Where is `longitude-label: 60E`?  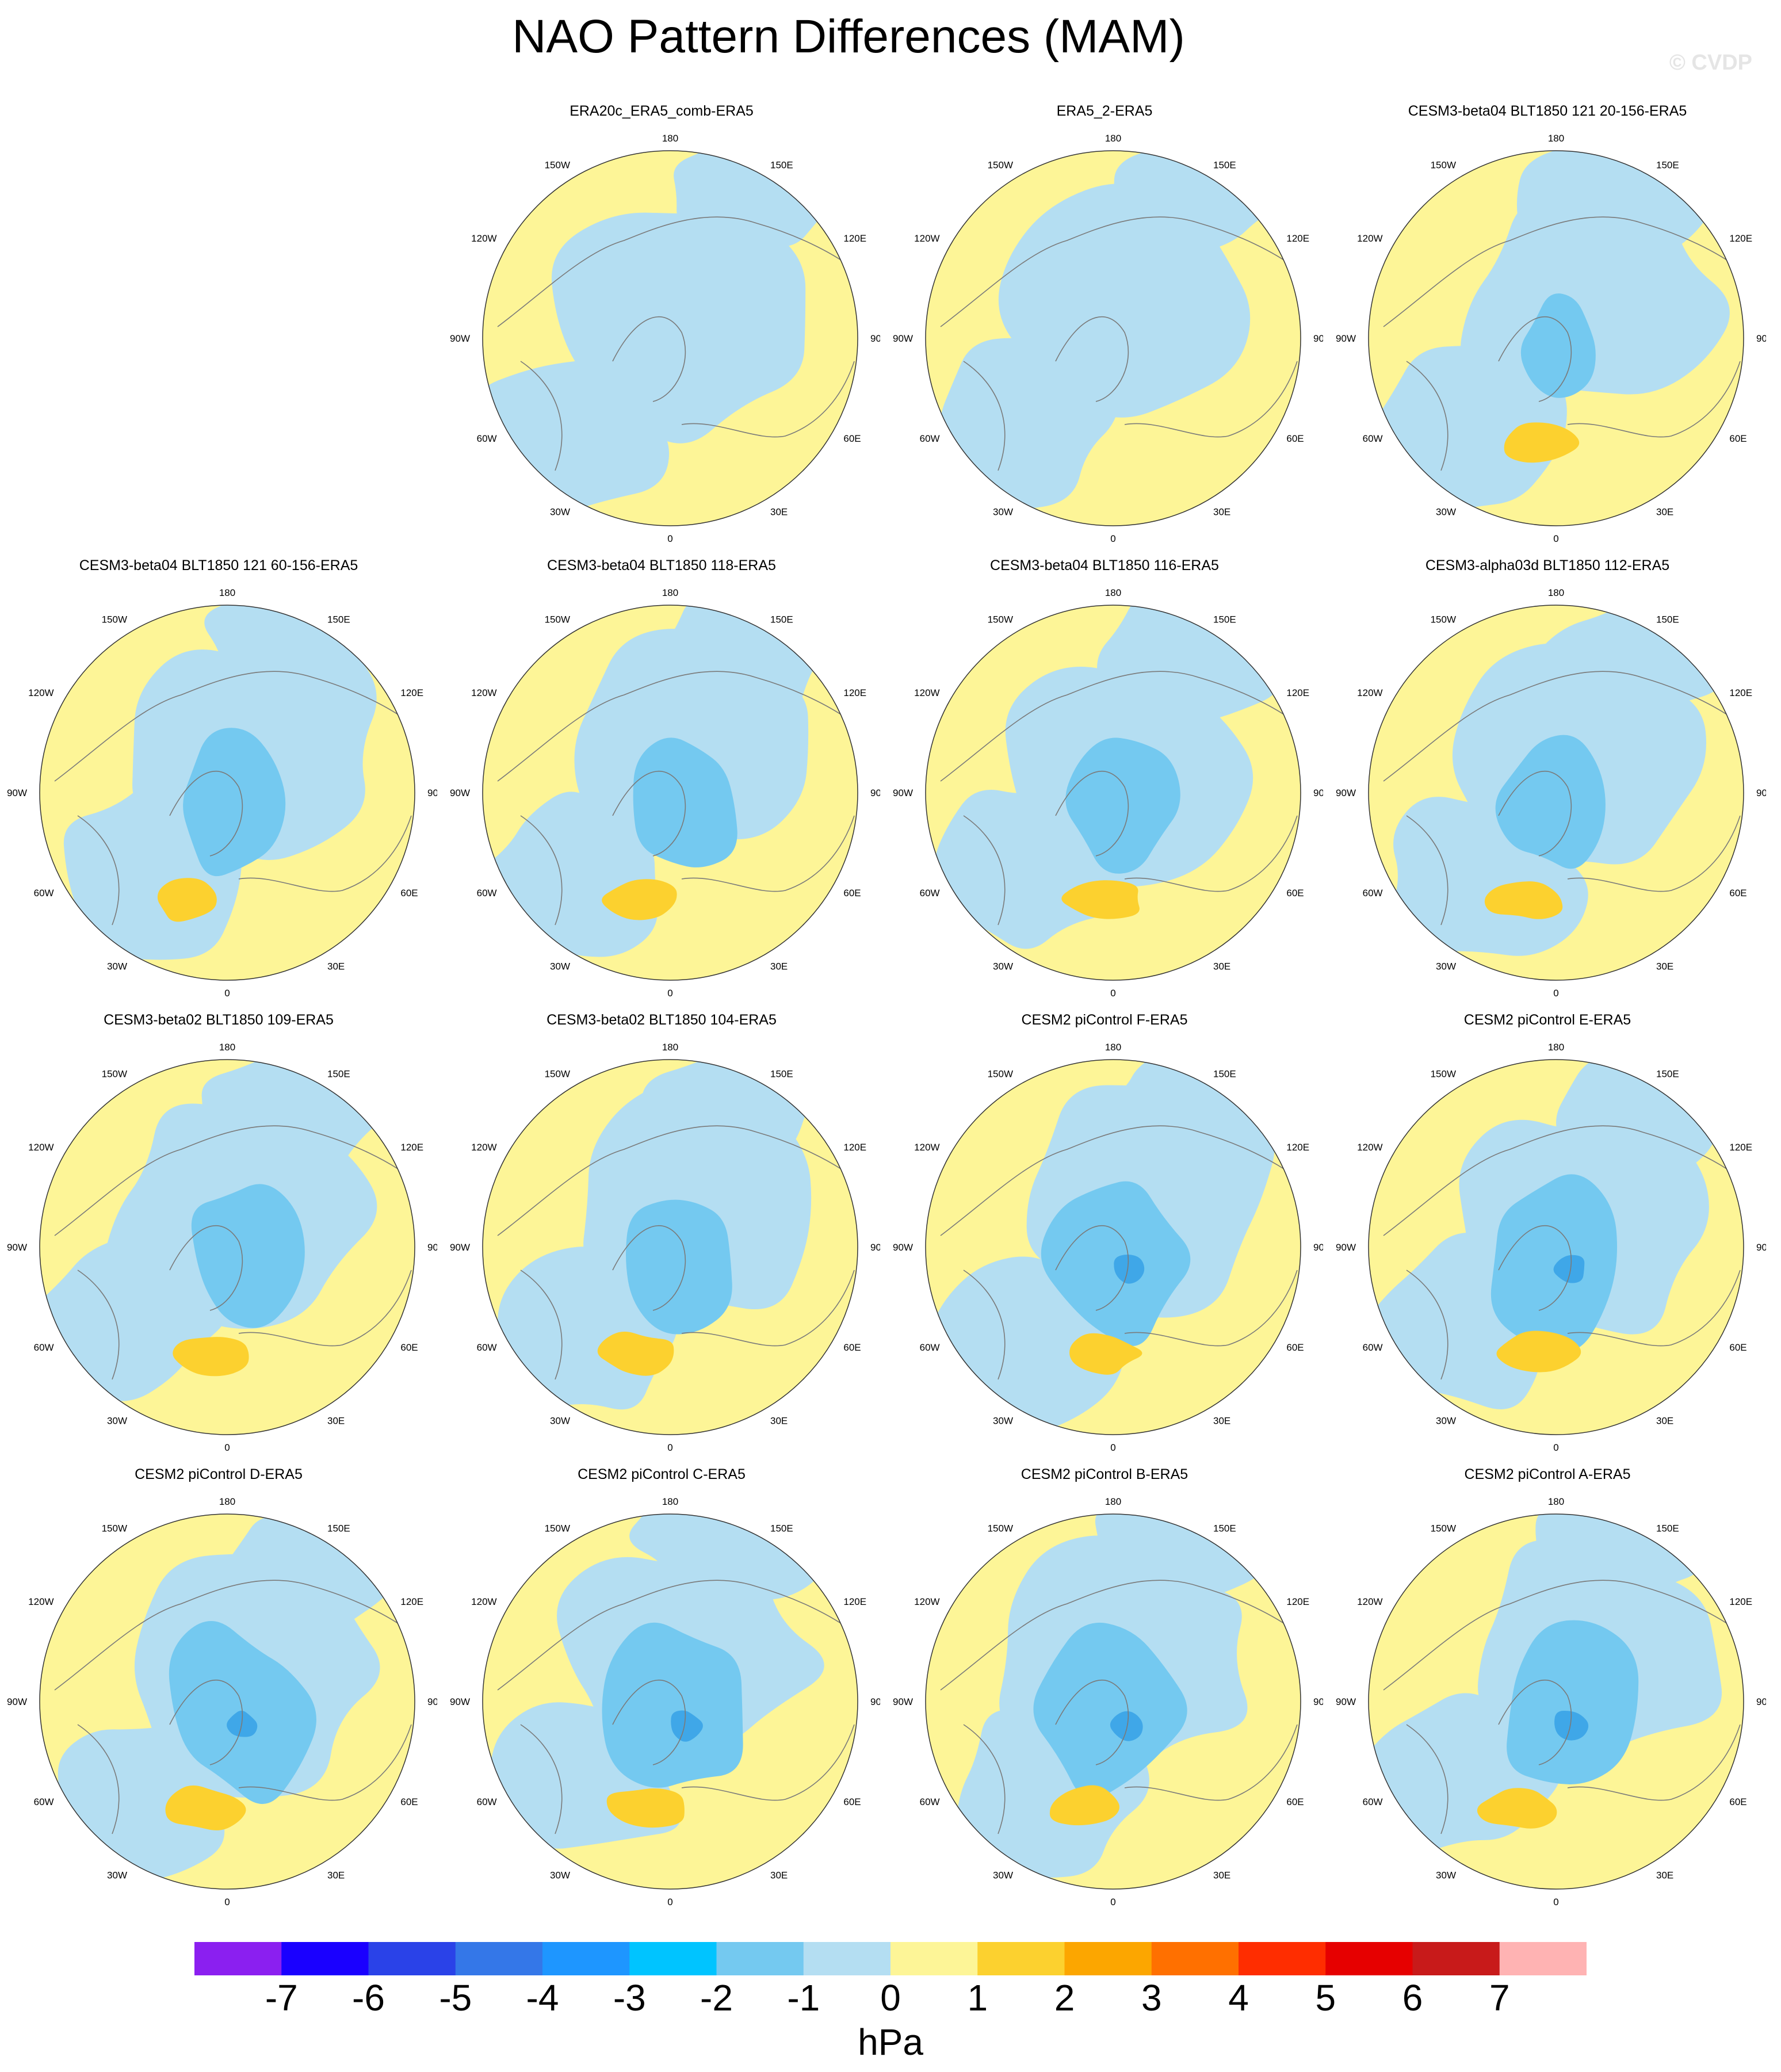
longitude-label: 60E is located at coordinates (1737, 1801).